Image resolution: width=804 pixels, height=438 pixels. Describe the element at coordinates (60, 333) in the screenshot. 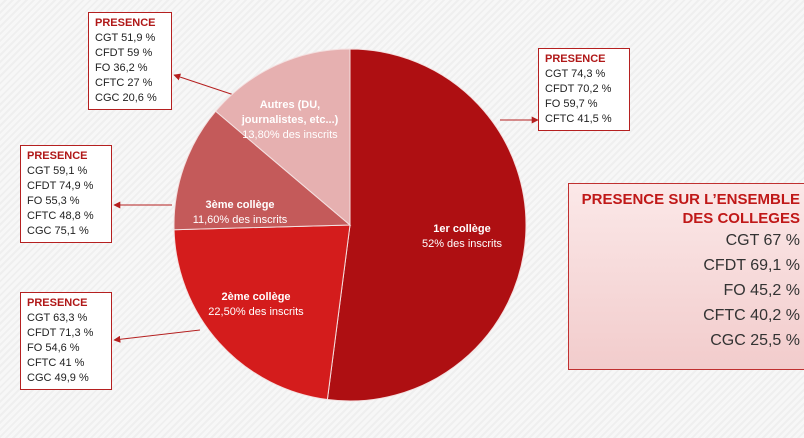

I see `box-line: CFDT 71,3 %` at that location.